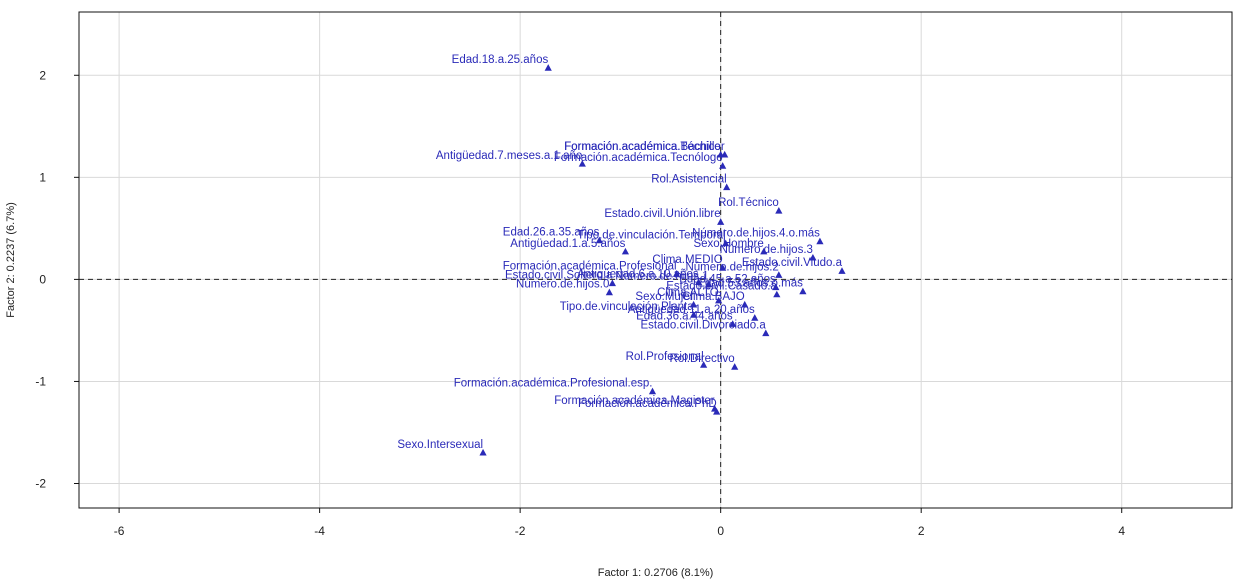 This screenshot has width=1244, height=582. Describe the element at coordinates (57, 279) in the screenshot. I see `y-axis: -2 -1 0 1 2` at that location.